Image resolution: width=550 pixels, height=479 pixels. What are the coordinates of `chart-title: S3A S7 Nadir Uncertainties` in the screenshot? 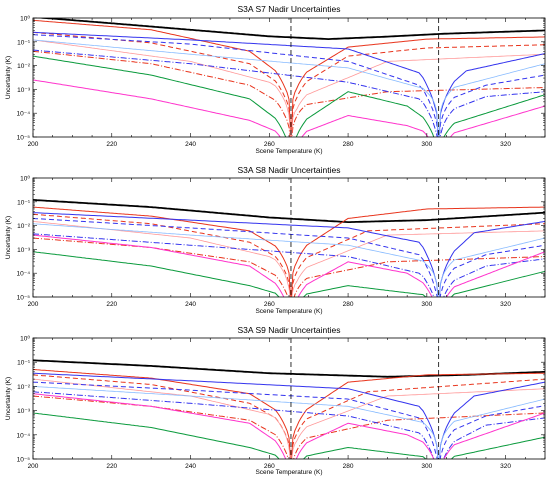 It's located at (289, 9).